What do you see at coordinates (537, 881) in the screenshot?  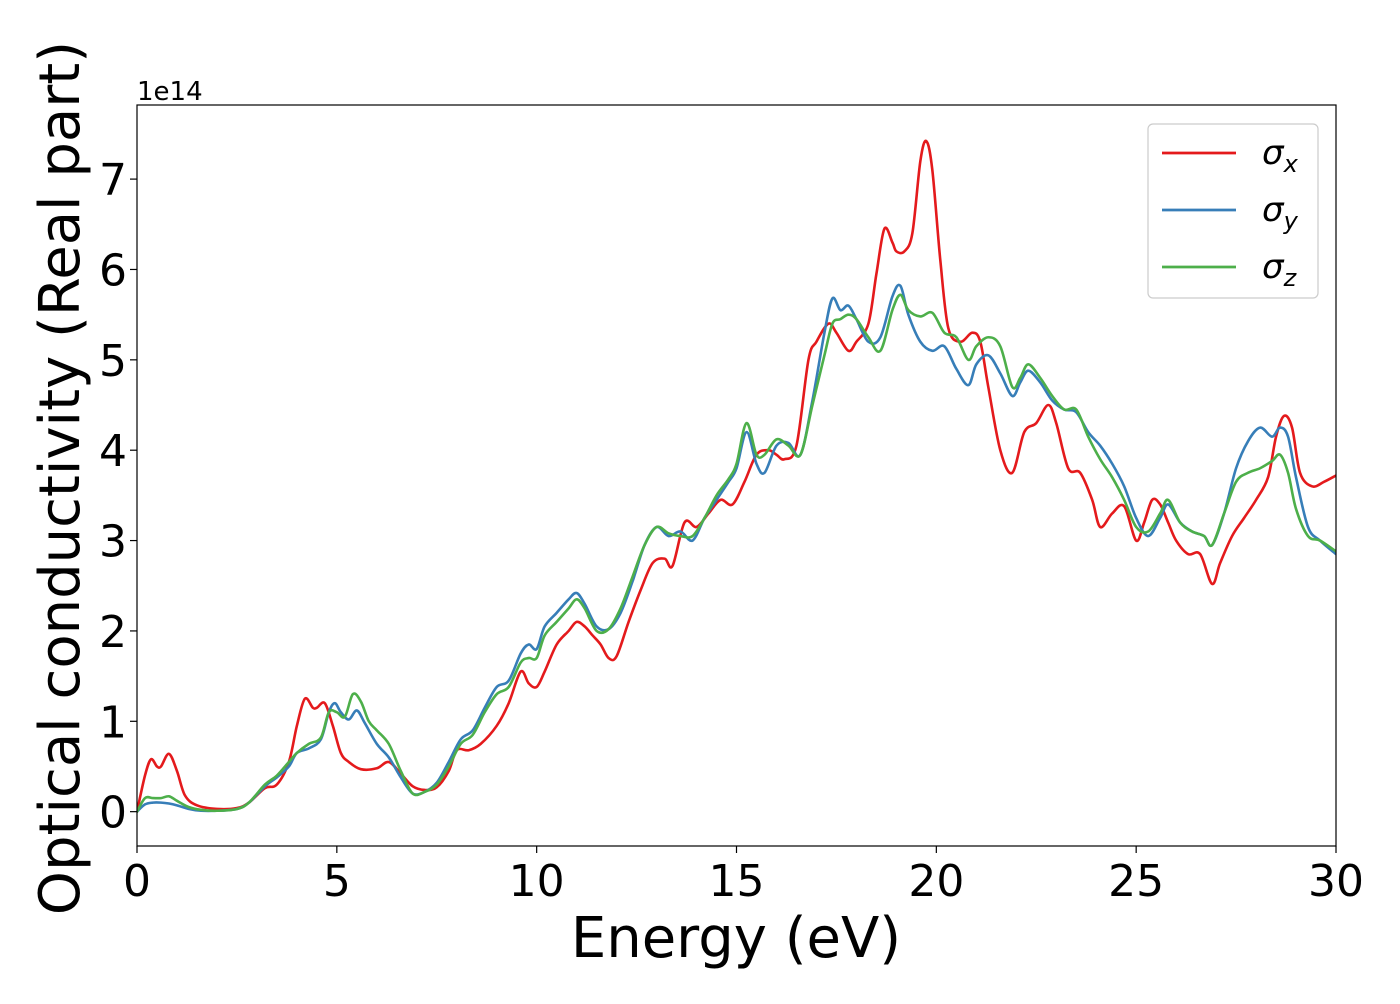 I see `x-tick-label: 10` at bounding box center [537, 881].